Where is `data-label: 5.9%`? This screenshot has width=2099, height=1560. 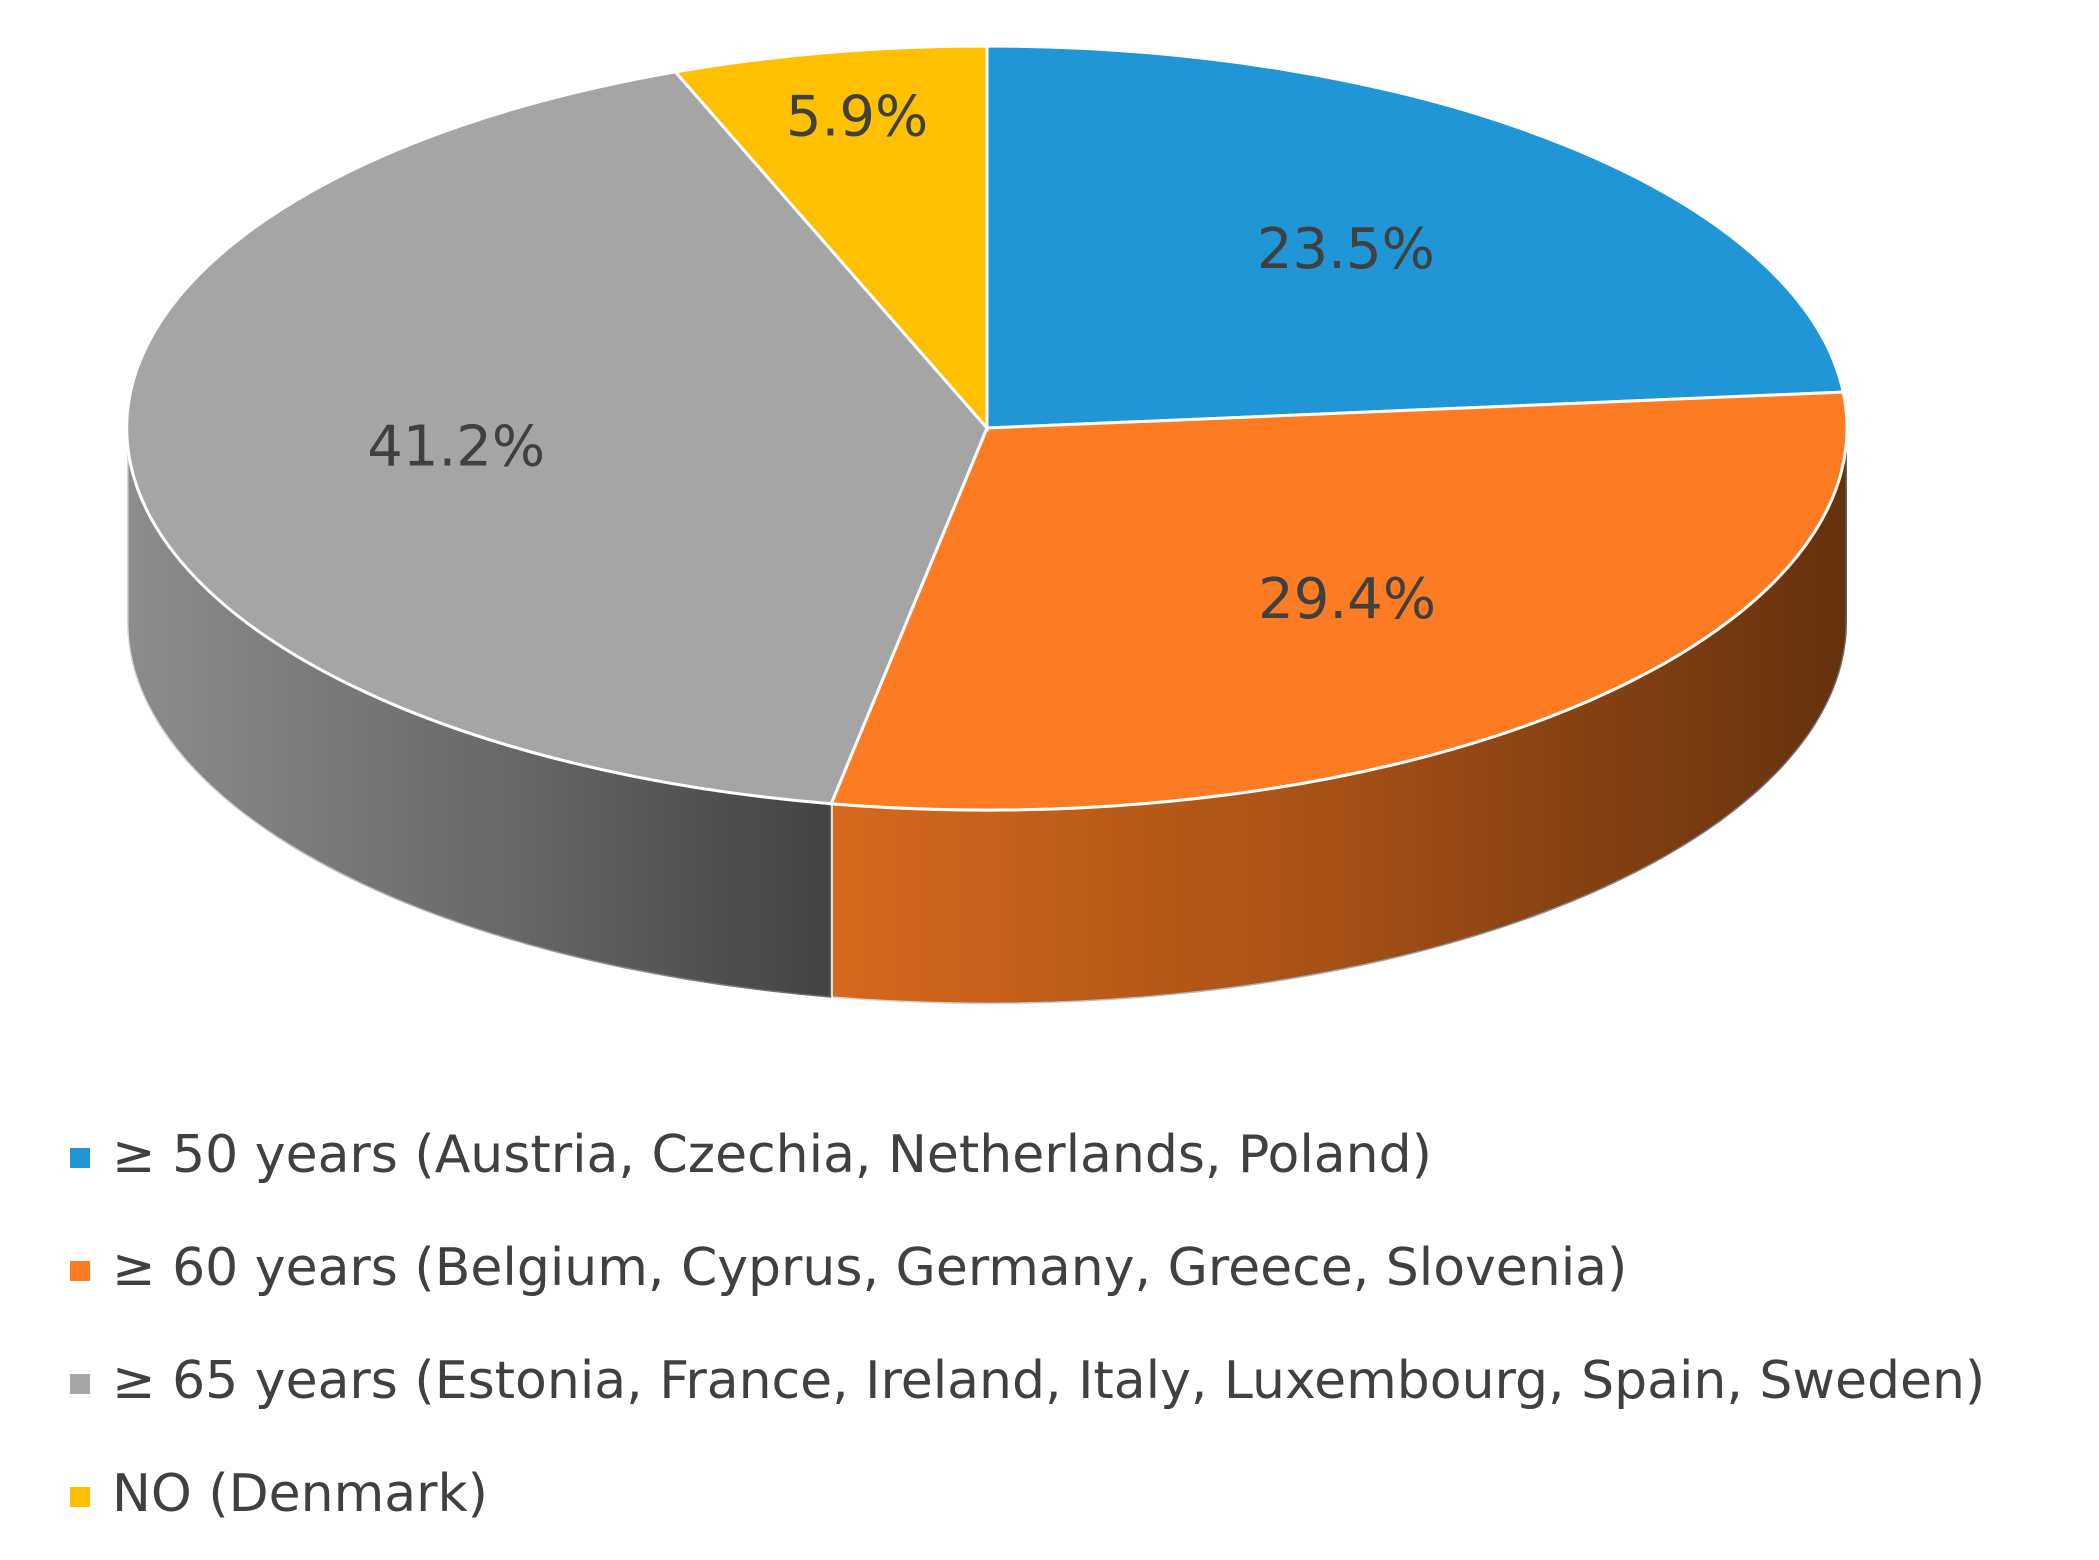 data-label: 5.9% is located at coordinates (857, 116).